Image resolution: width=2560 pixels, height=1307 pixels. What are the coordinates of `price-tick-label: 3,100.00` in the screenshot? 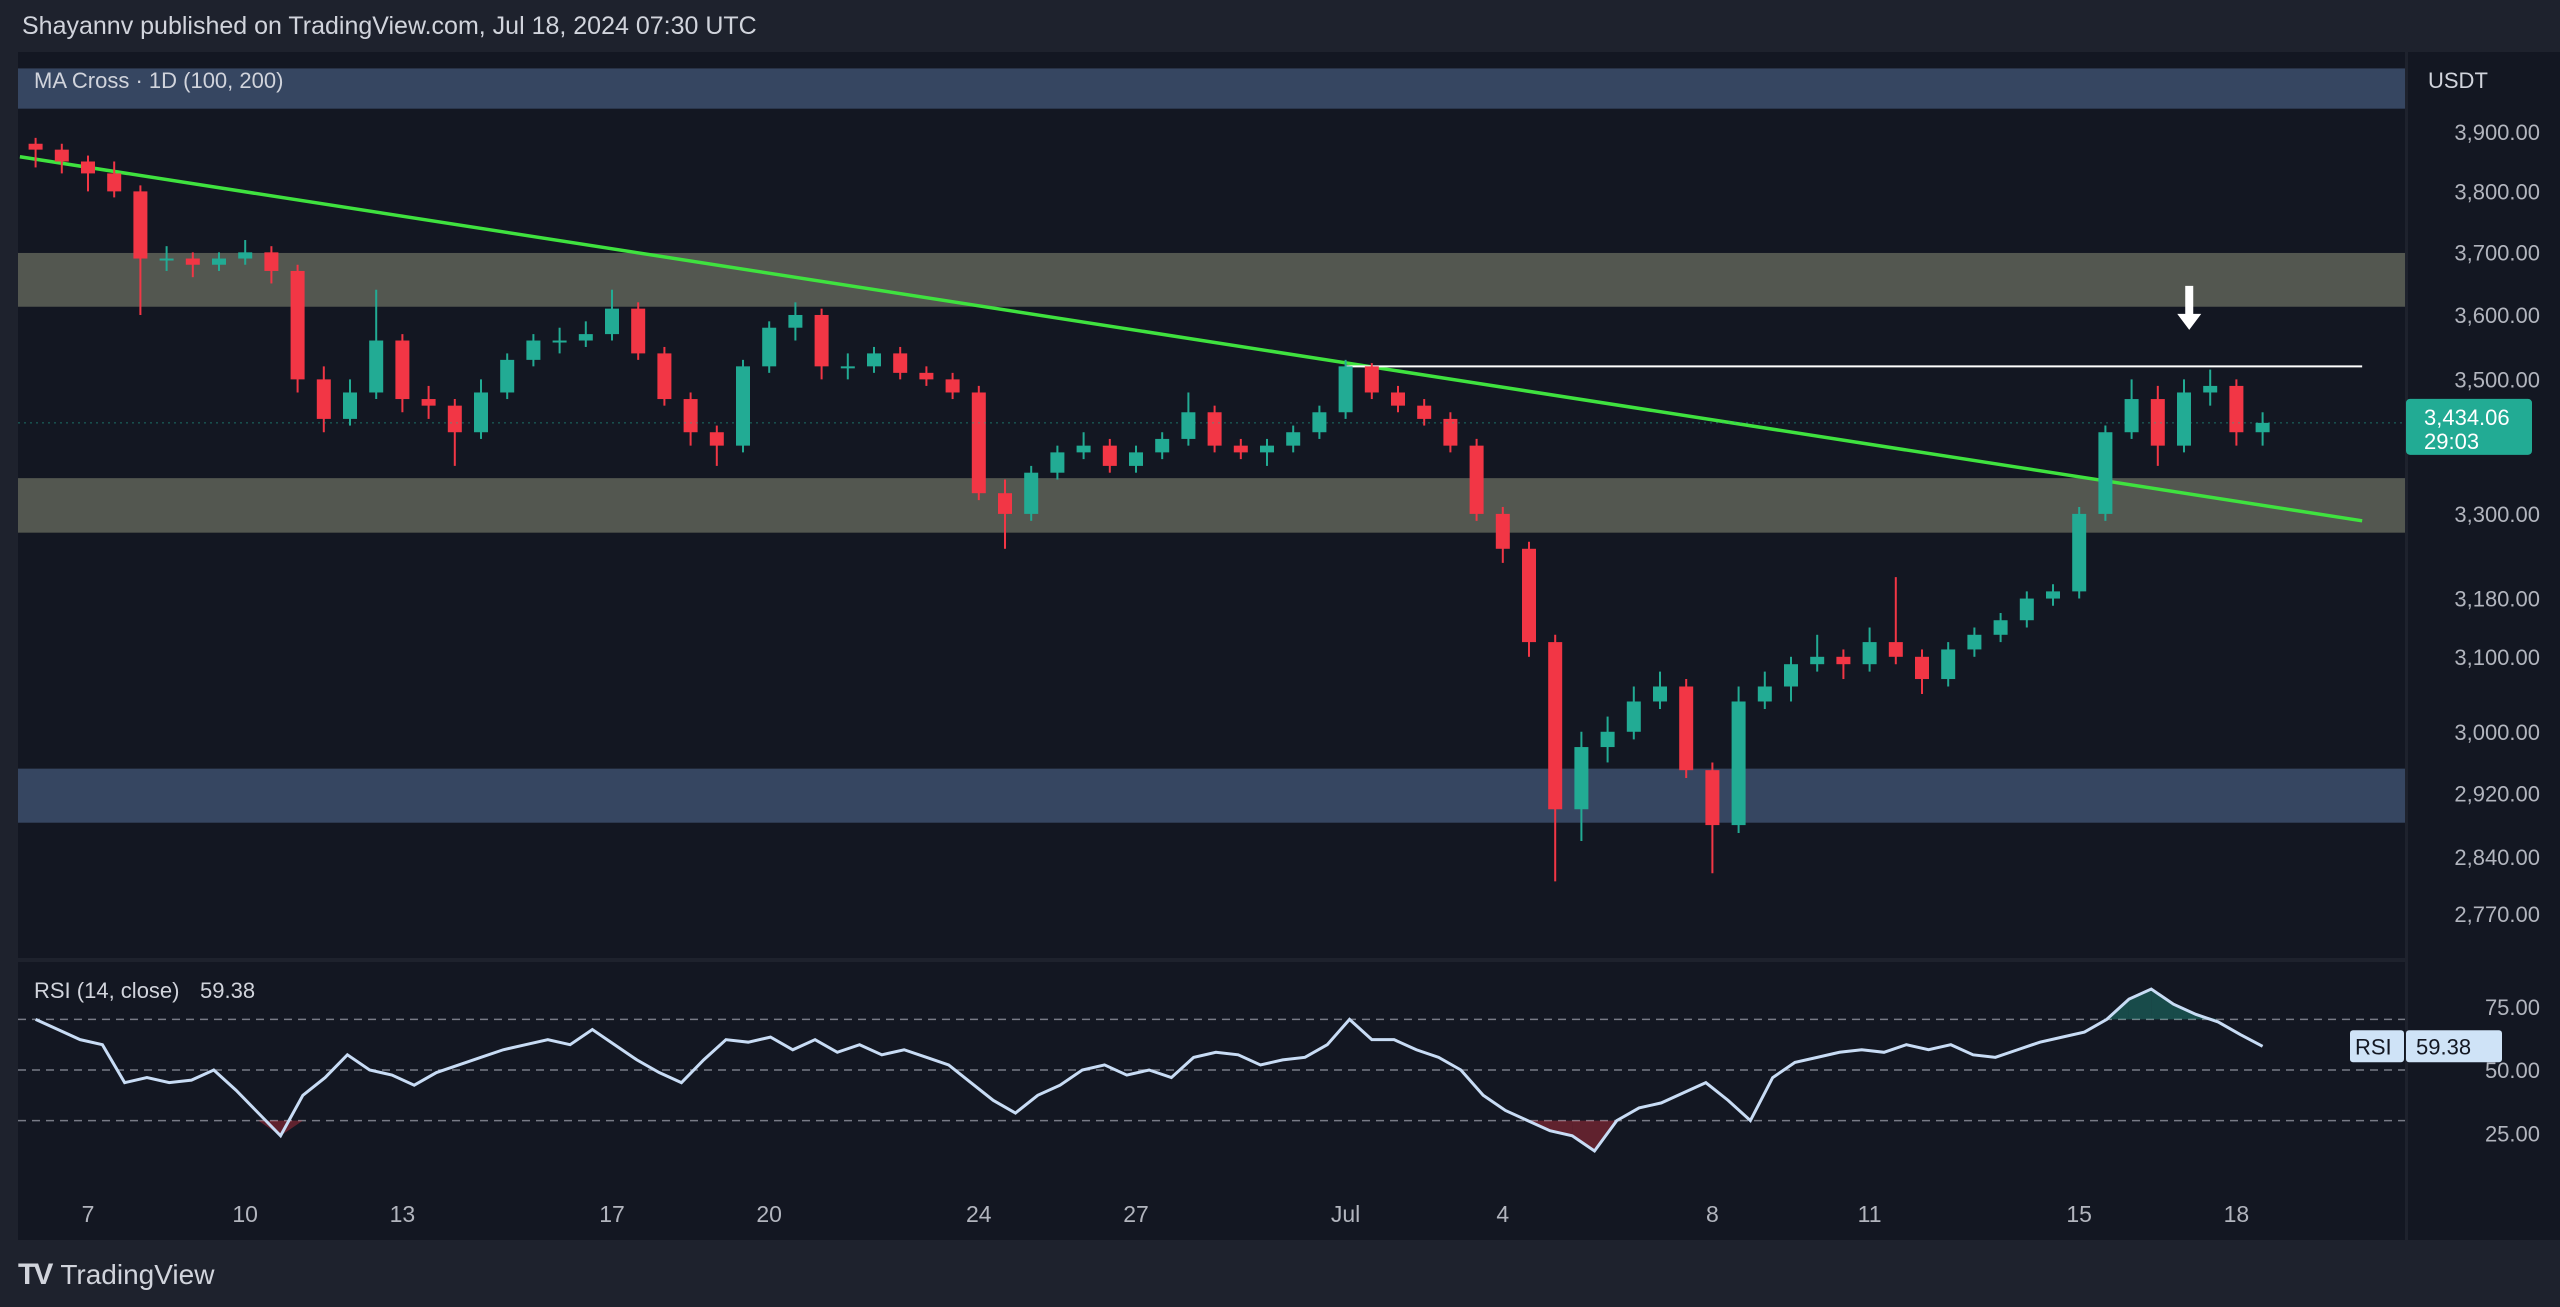 It's located at (2497, 657).